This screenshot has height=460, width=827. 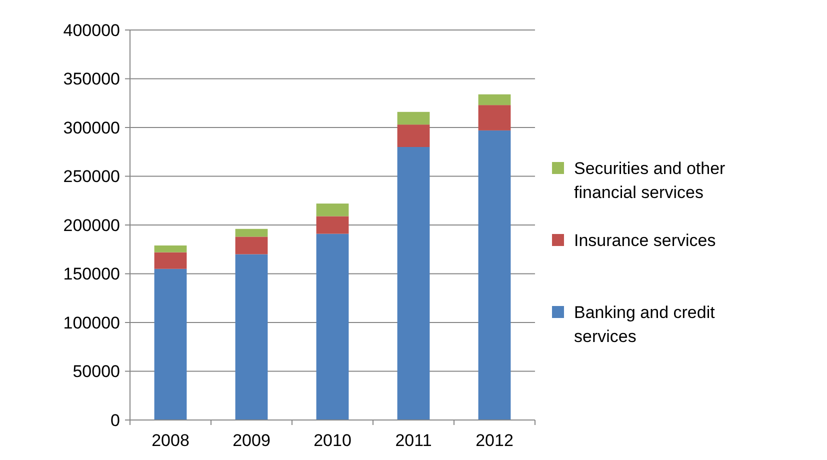 I want to click on y-tick-label: 250000, so click(x=91, y=176).